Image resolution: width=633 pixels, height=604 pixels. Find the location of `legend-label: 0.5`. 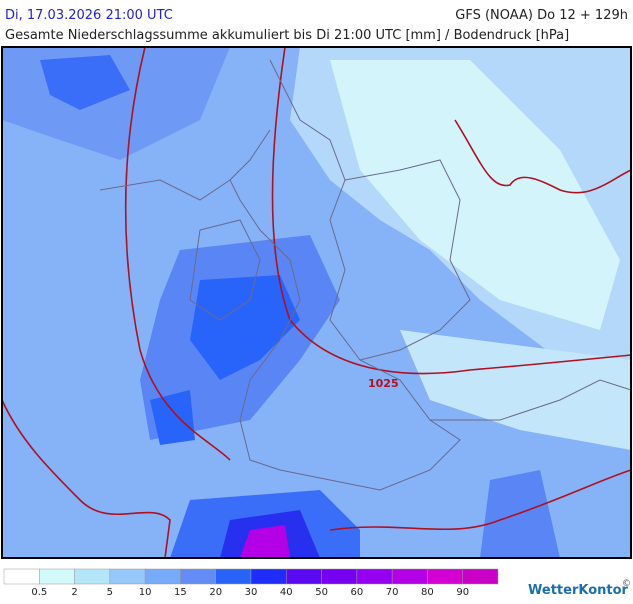

legend-label: 0.5 is located at coordinates (39, 592).